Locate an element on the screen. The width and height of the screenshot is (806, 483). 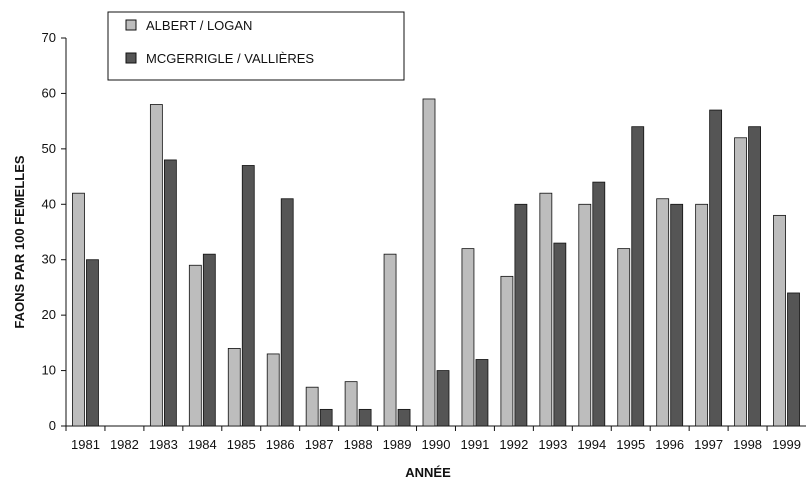
bar-albert-logan-1991 is located at coordinates (468, 337).